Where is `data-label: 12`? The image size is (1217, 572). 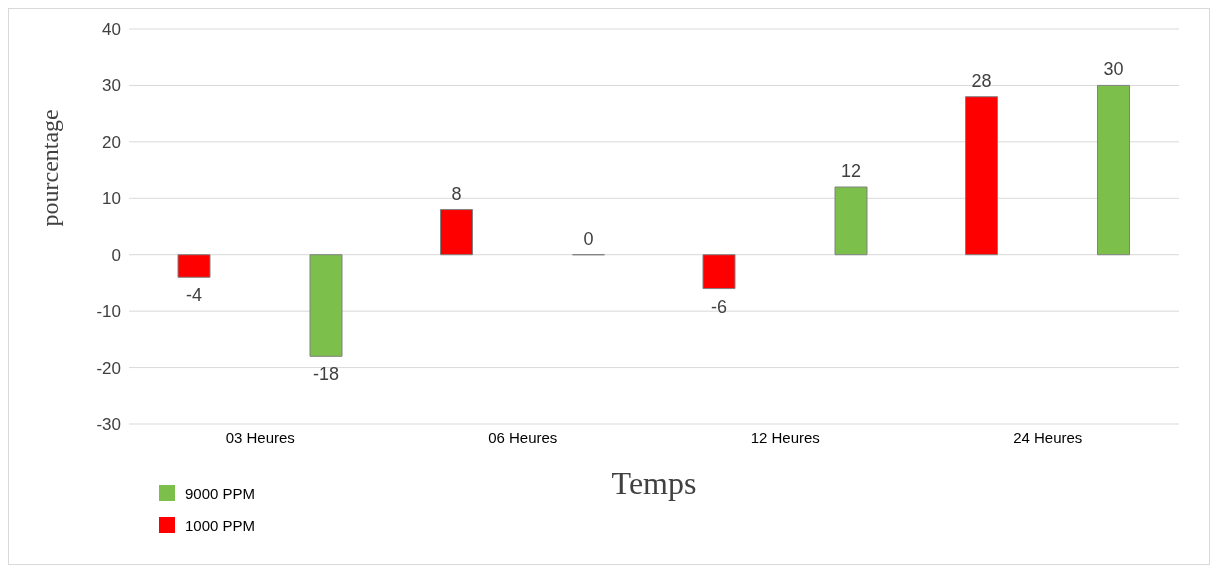 data-label: 12 is located at coordinates (851, 171).